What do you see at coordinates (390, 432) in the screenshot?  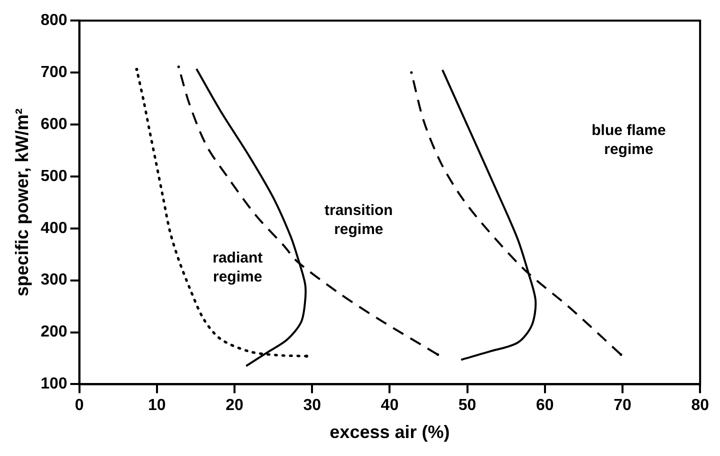 I see `x-axis-title: excess air (%)` at bounding box center [390, 432].